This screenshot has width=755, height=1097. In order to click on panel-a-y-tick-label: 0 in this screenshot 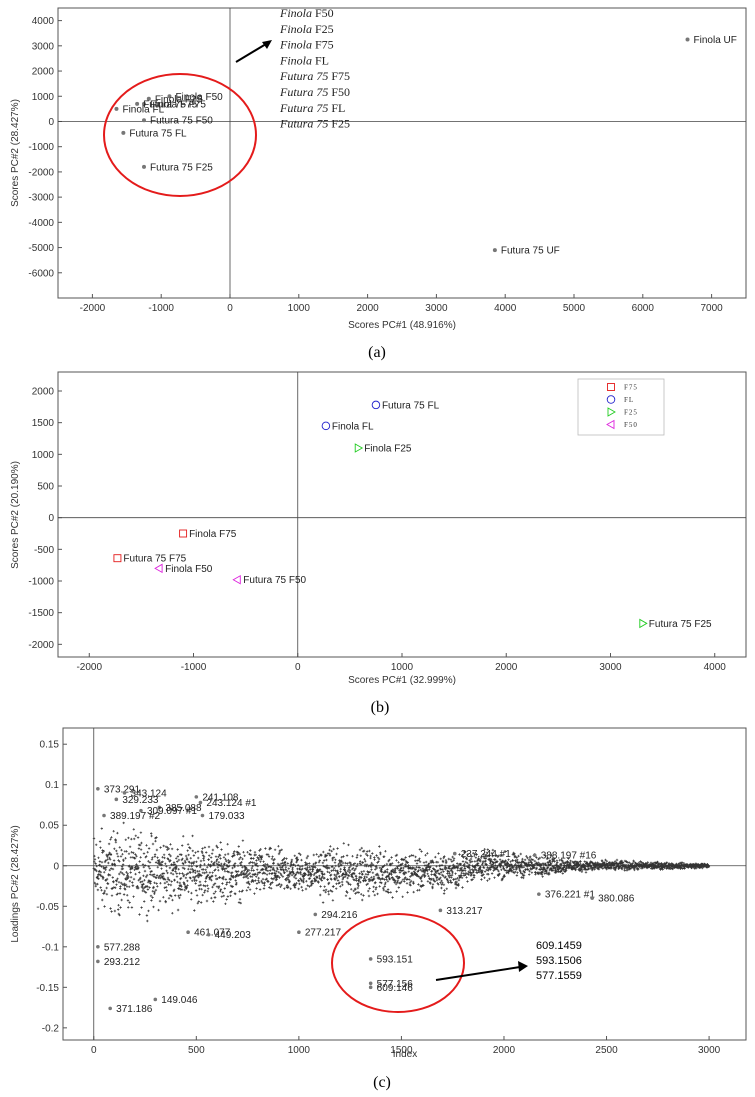, I will do `click(51, 122)`.